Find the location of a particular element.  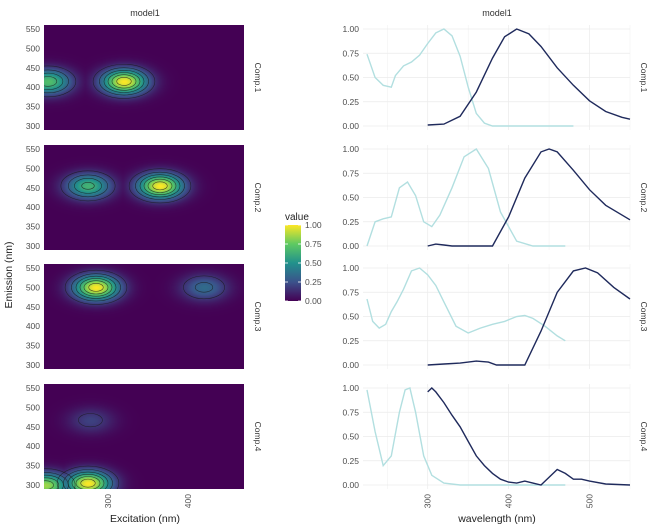

heatmap-panel-comp2 is located at coordinates (144, 197).